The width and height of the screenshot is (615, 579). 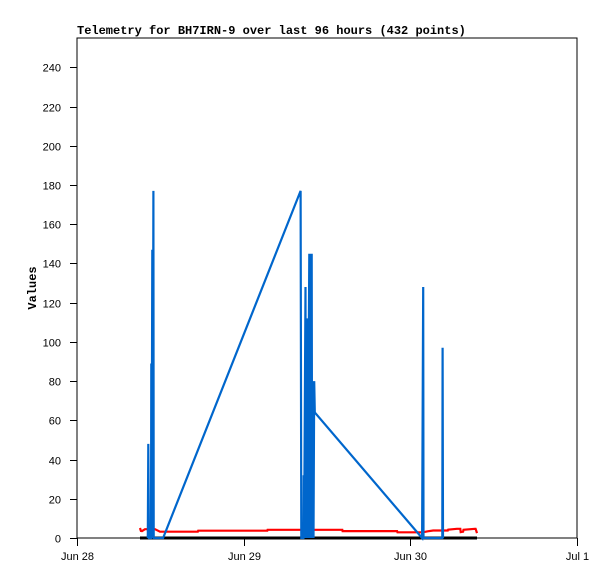 I want to click on x-tick-label: Jun 29, so click(x=244, y=557).